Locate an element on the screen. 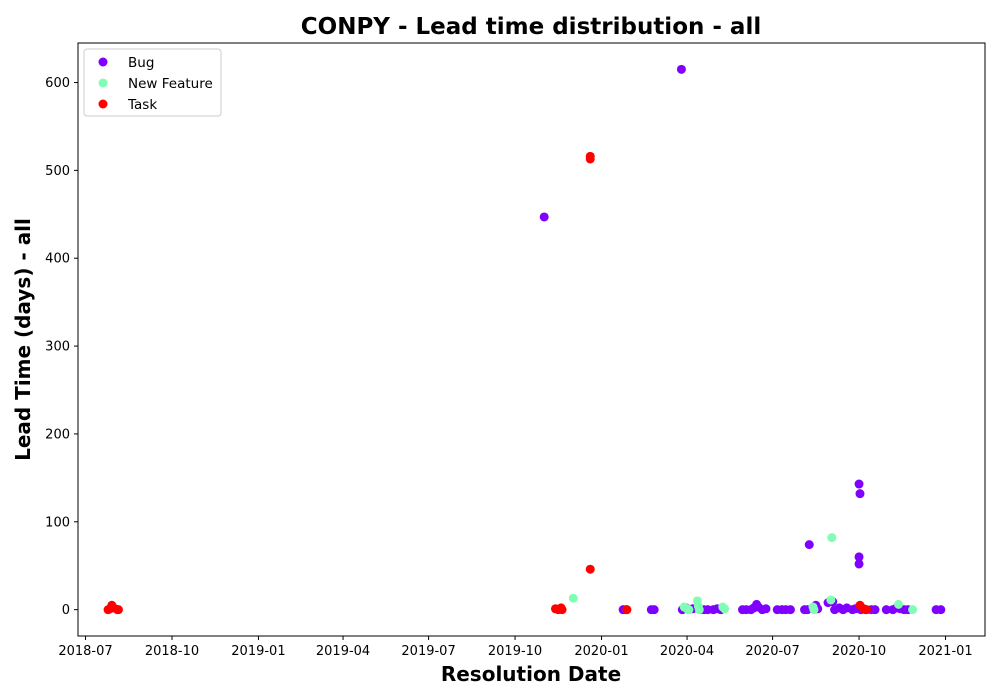  legend-label: Bug is located at coordinates (141, 63).